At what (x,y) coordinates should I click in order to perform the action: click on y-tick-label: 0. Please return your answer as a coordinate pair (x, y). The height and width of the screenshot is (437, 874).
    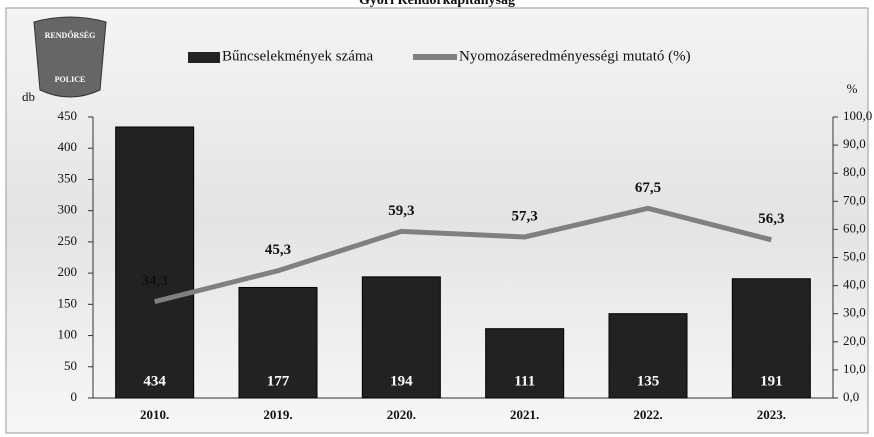
    Looking at the image, I should click on (74, 396).